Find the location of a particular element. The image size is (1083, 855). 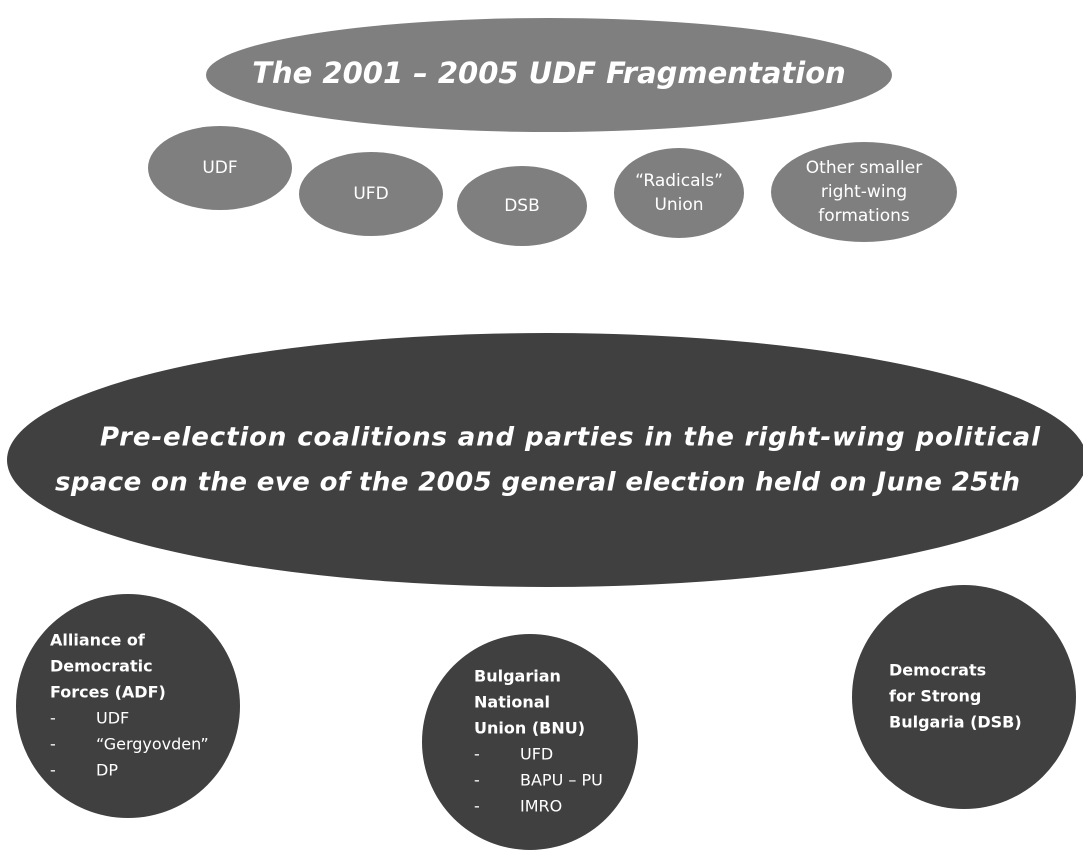

party-label: right-wing is located at coordinates (864, 192).